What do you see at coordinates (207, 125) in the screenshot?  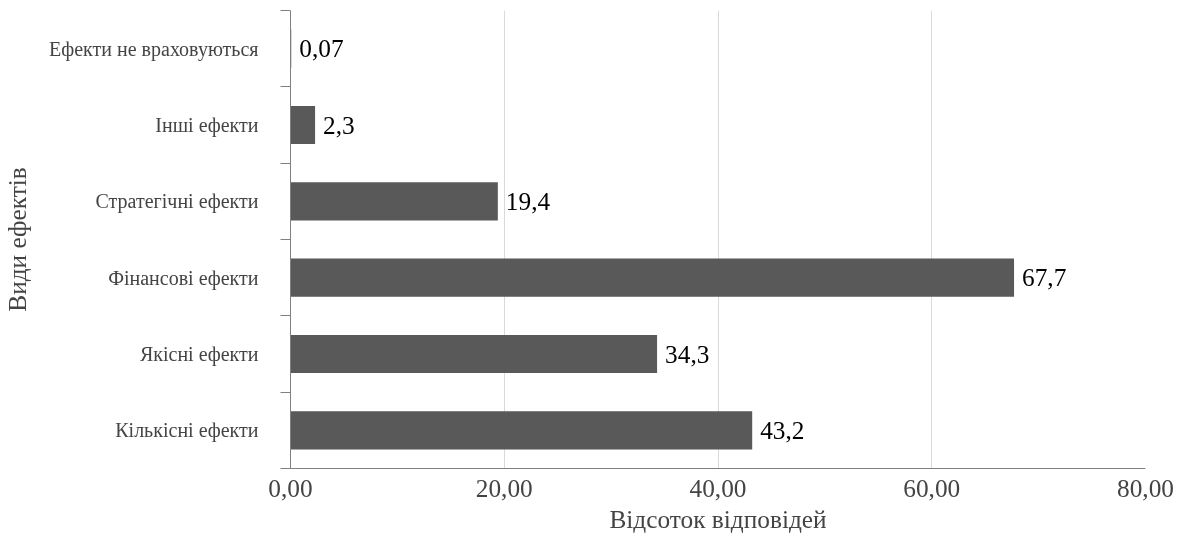 I see `y-tick-label: Інші ефекти` at bounding box center [207, 125].